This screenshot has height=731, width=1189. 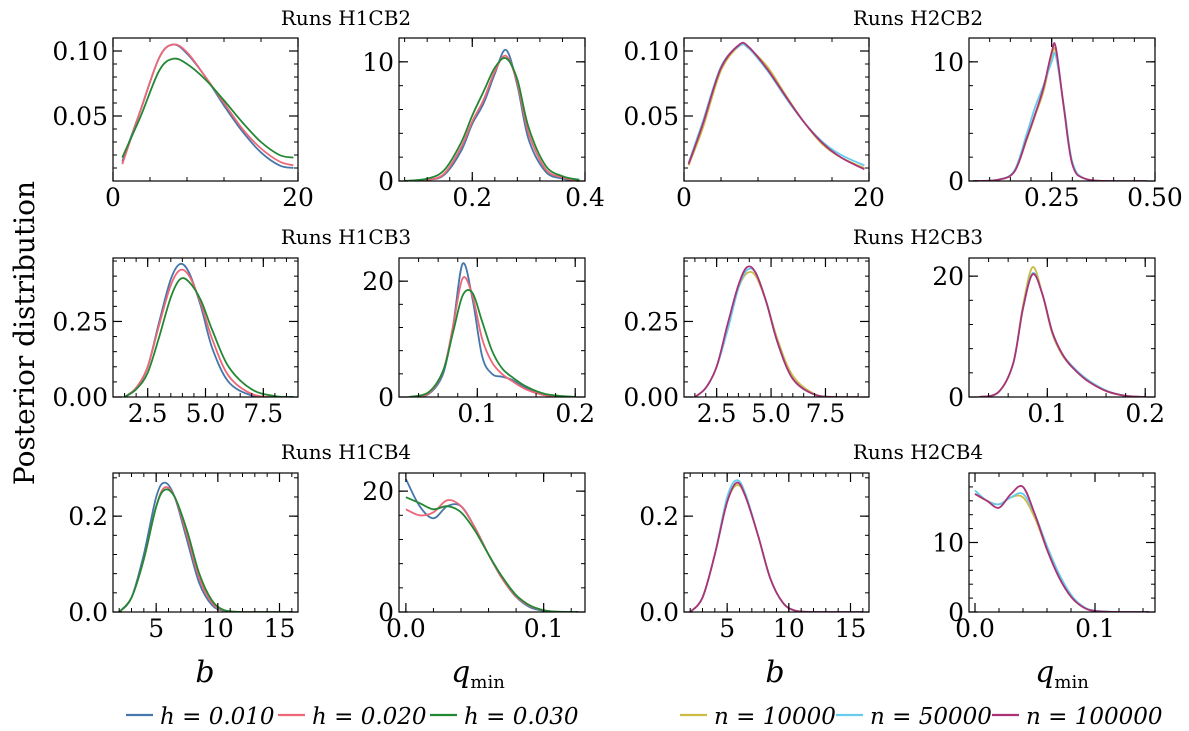 I want to click on panel-runs-h2cb4-b: 5 10 15 0.0 0.2, so click(x=754, y=557).